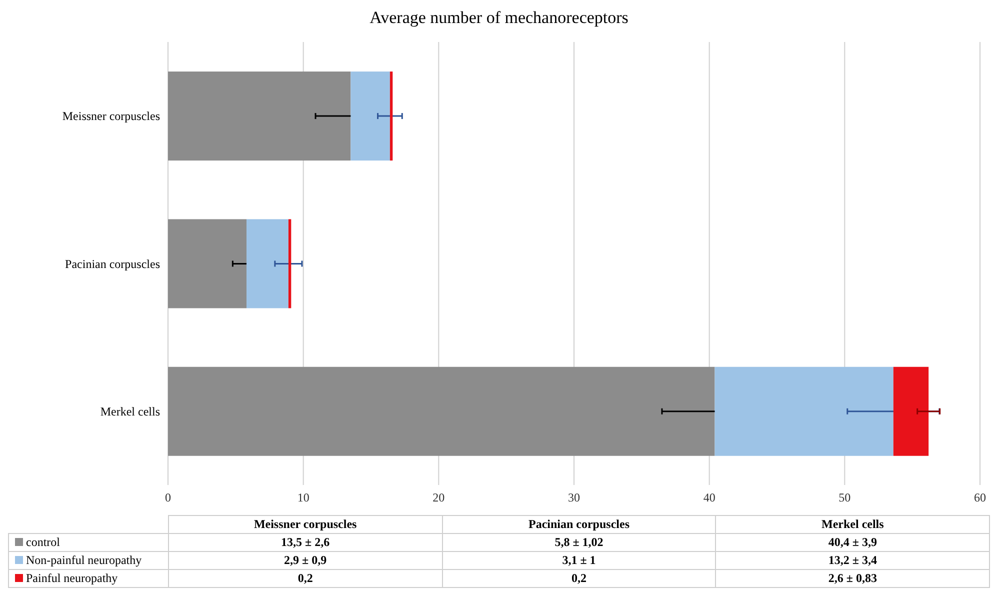 This screenshot has height=608, width=998. I want to click on text: 13,5 ± 2,6, so click(305, 543).